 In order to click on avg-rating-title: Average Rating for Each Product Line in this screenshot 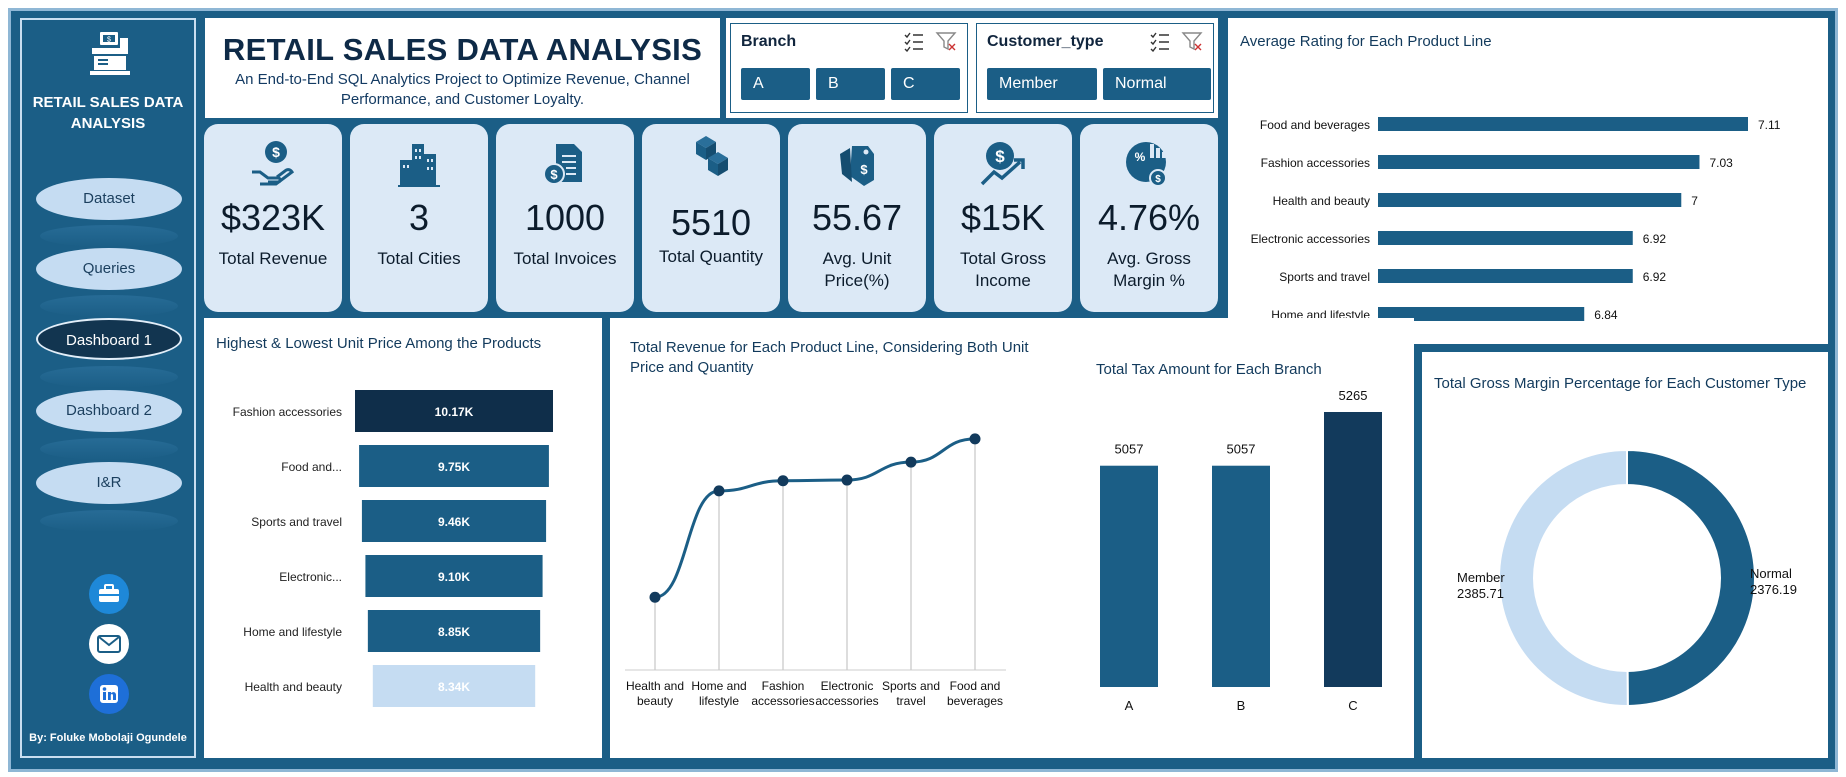, I will do `click(1366, 41)`.